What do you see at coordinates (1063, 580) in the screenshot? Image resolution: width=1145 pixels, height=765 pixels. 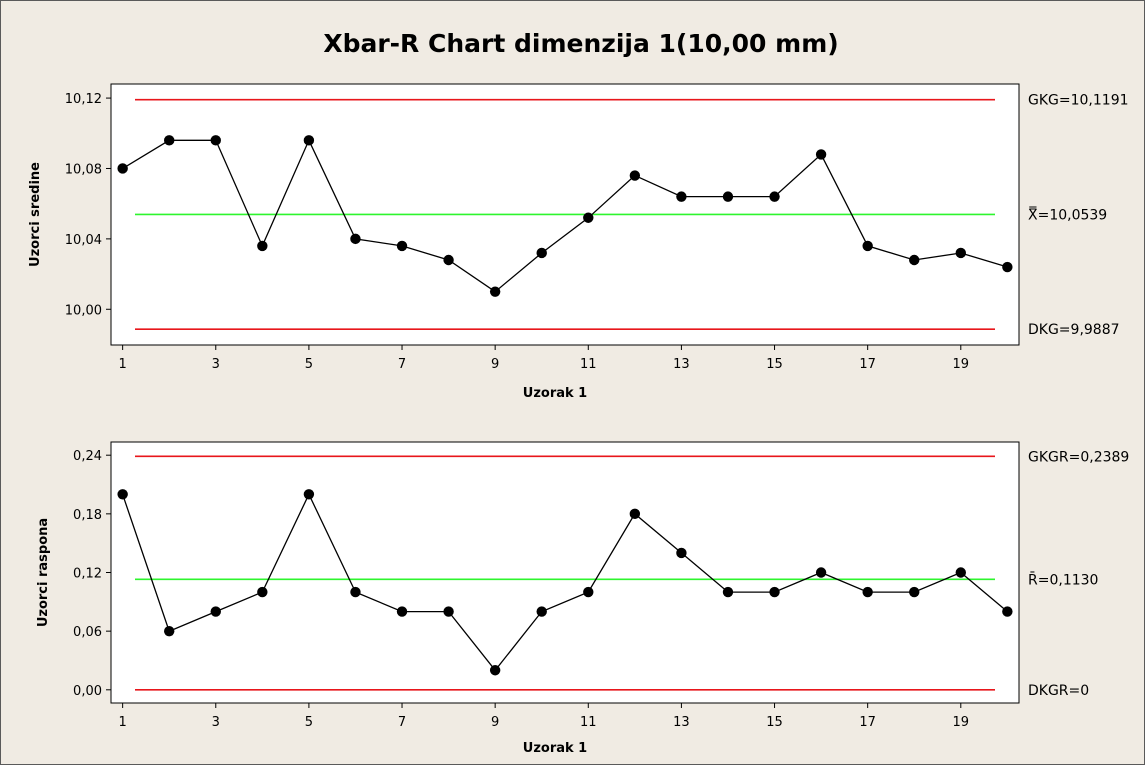 I see `range-center-line-label: R̄=0,1130` at bounding box center [1063, 580].